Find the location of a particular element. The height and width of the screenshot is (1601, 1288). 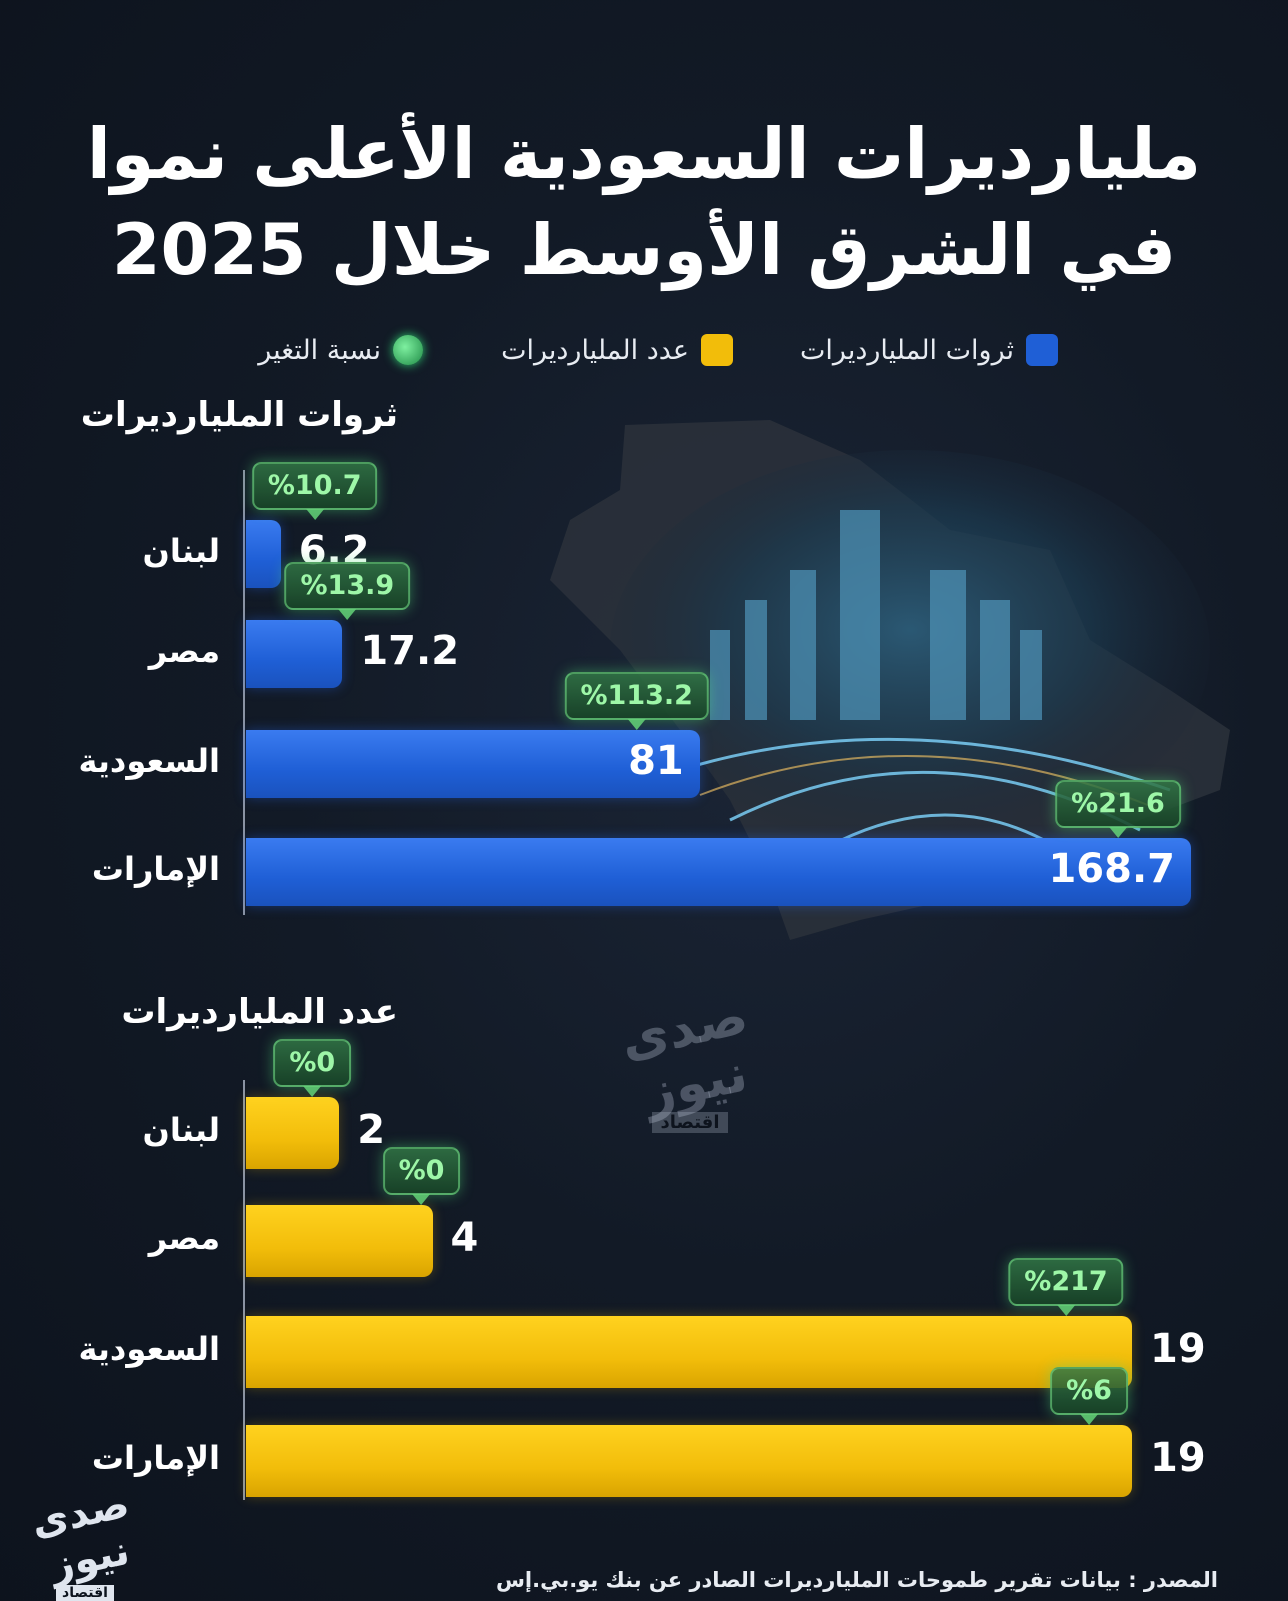

section-title-count: عدد المليارديرات is located at coordinates (259, 1012).